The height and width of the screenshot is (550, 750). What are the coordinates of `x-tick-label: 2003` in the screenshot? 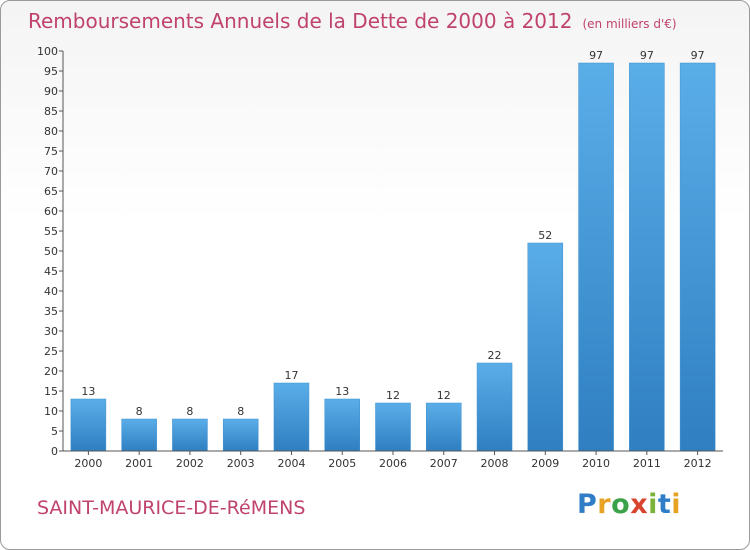 It's located at (241, 463).